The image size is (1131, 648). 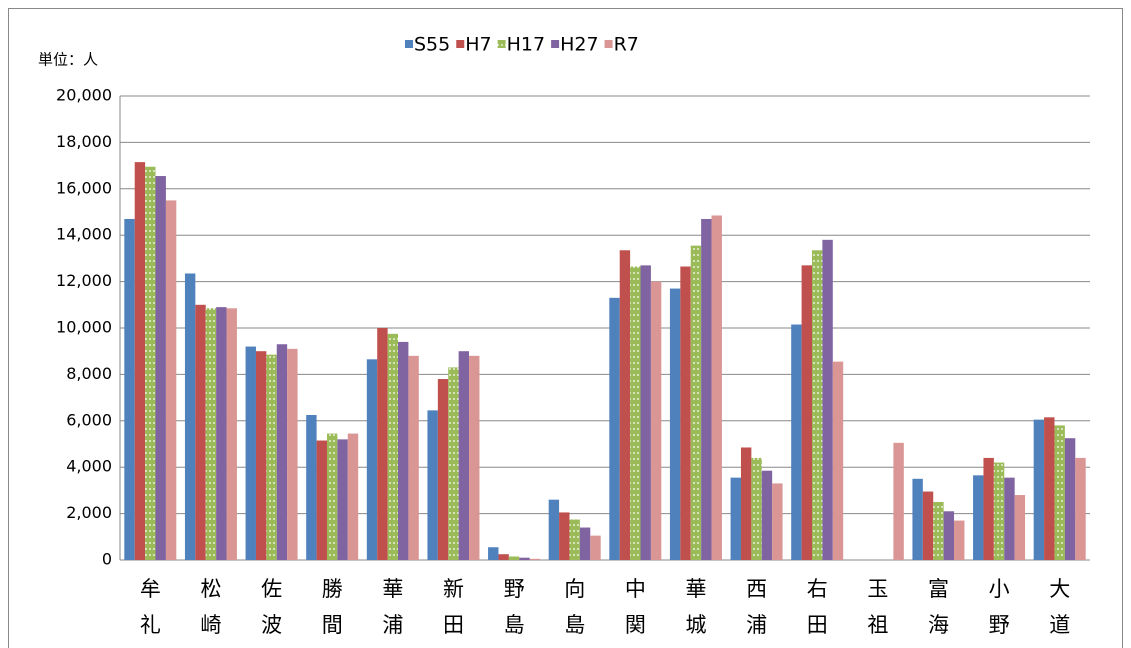 What do you see at coordinates (938, 607) in the screenshot?
I see `x-tick-label: 富海` at bounding box center [938, 607].